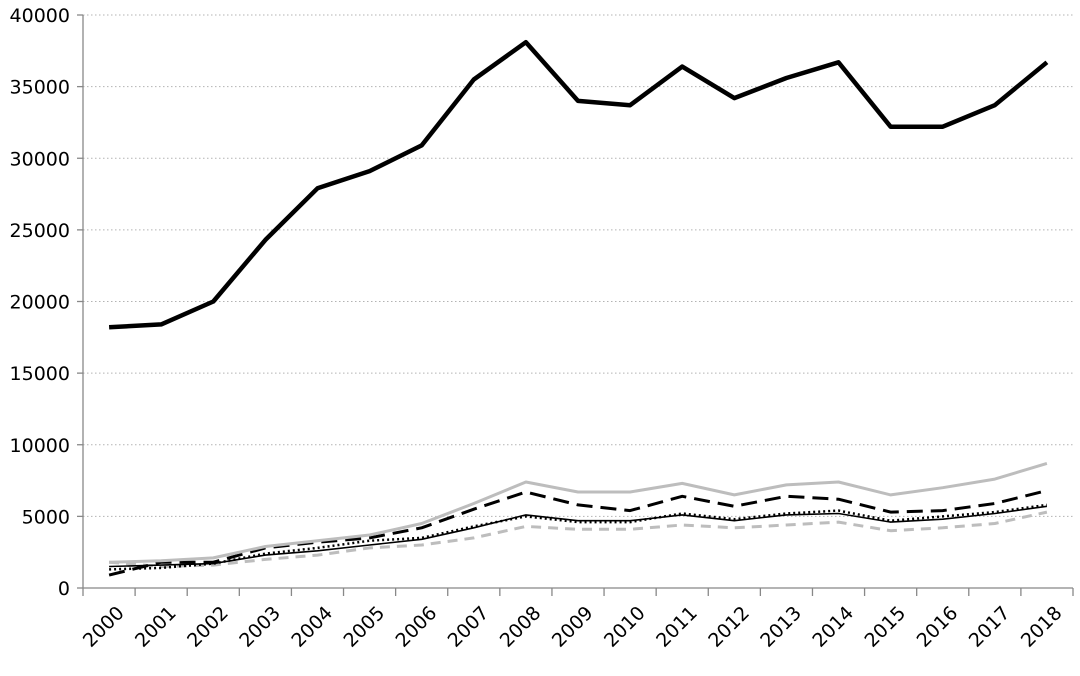 This screenshot has width=1080, height=676. What do you see at coordinates (260, 627) in the screenshot?
I see `x-tick-label: 2003` at bounding box center [260, 627].